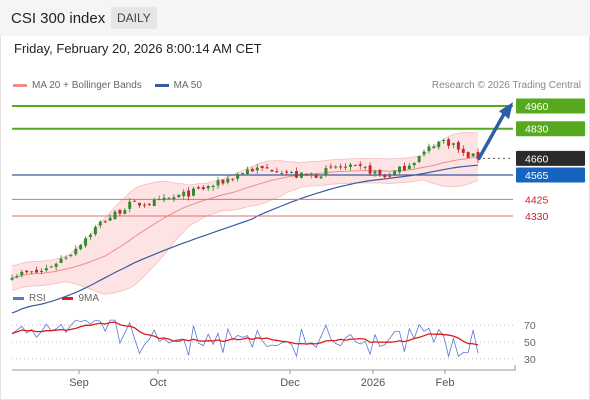 The width and height of the screenshot is (590, 400). I want to click on period-badge: DAILY, so click(134, 18).